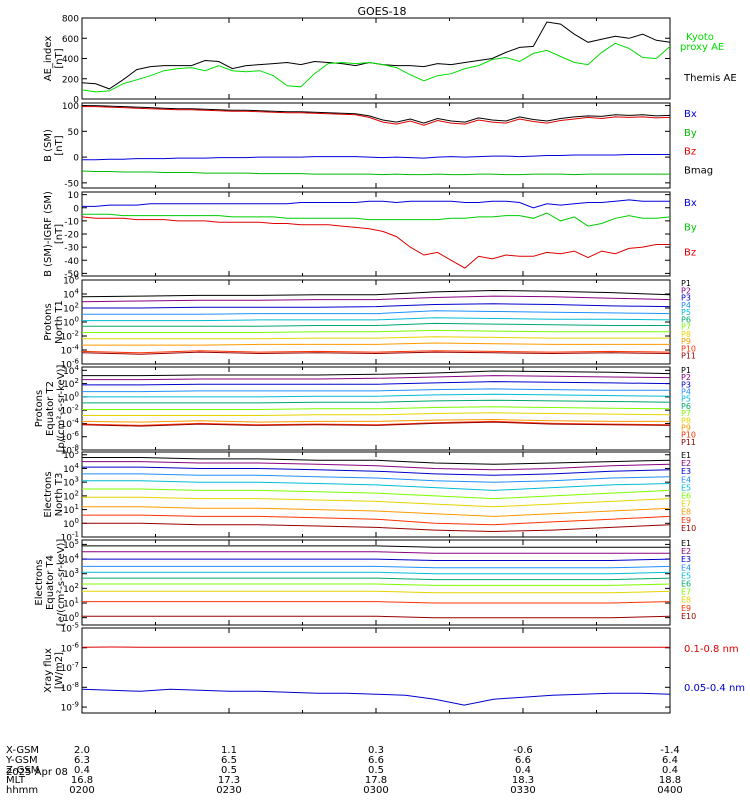  I want to click on legend-entry: E10, so click(688, 528).